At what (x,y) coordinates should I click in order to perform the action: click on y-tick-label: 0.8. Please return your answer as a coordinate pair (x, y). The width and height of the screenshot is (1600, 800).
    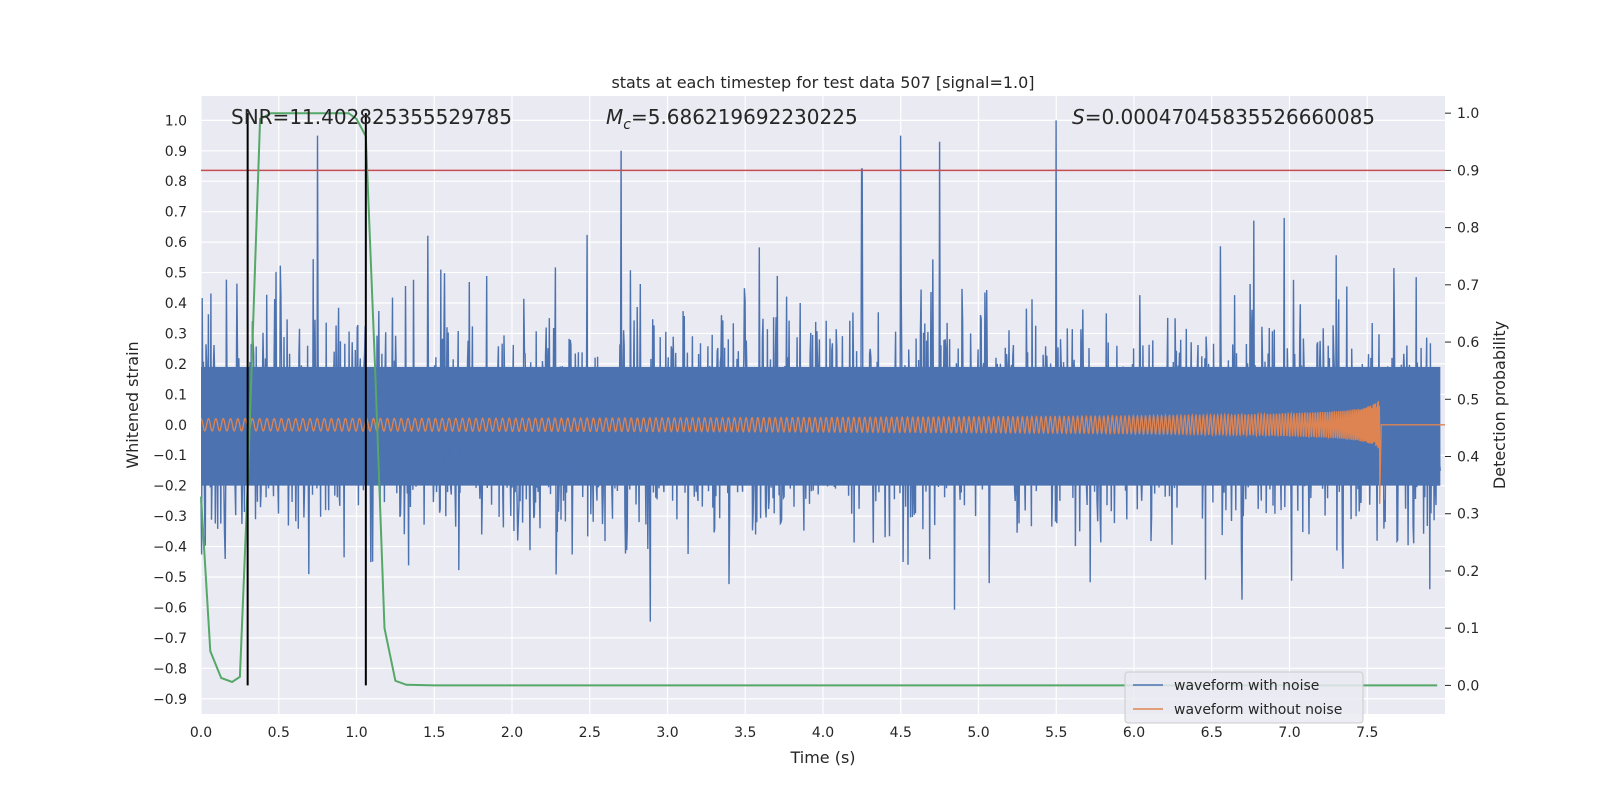
    Looking at the image, I should click on (176, 182).